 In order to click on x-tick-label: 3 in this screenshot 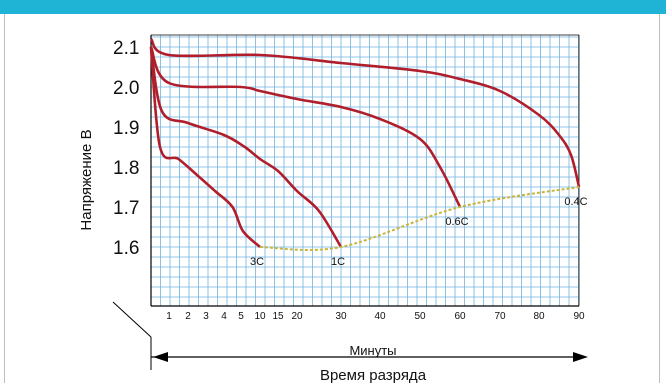, I will do `click(206, 316)`.